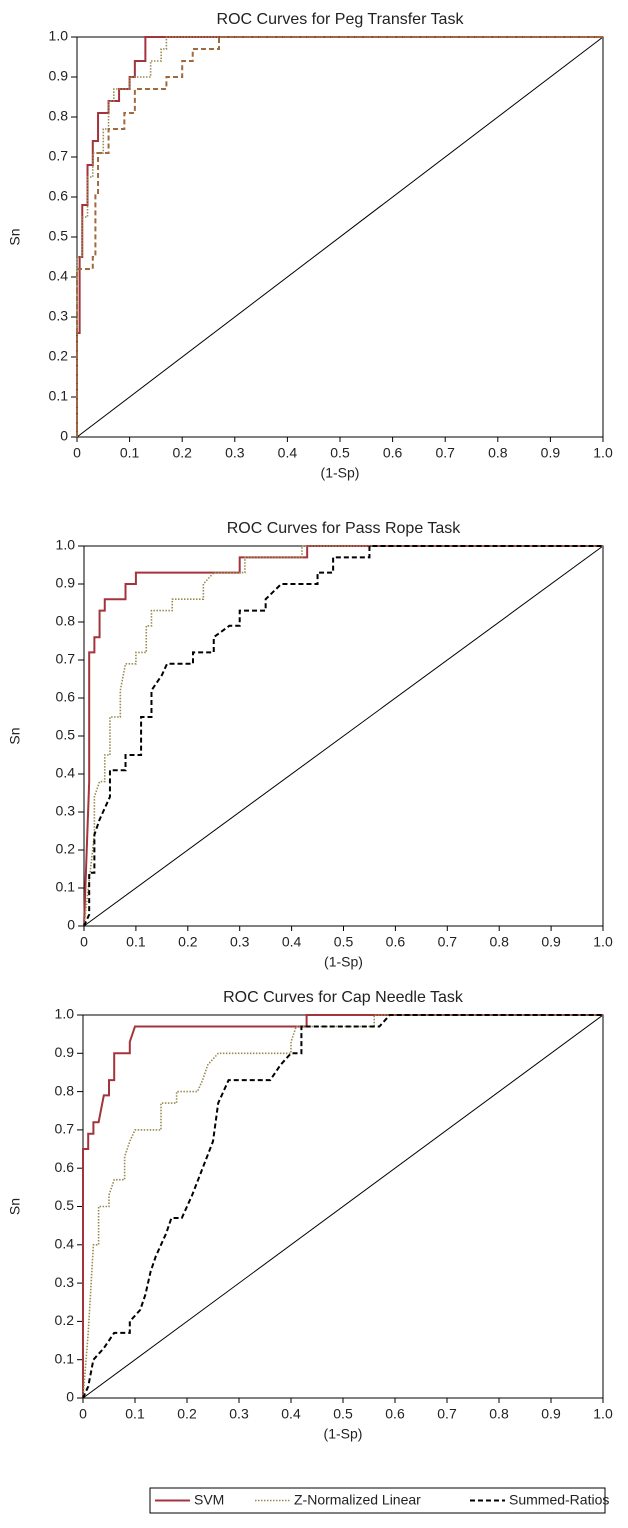 The width and height of the screenshot is (628, 1528). What do you see at coordinates (357, 1500) in the screenshot?
I see `legend-label: Z-Normalized Linear` at bounding box center [357, 1500].